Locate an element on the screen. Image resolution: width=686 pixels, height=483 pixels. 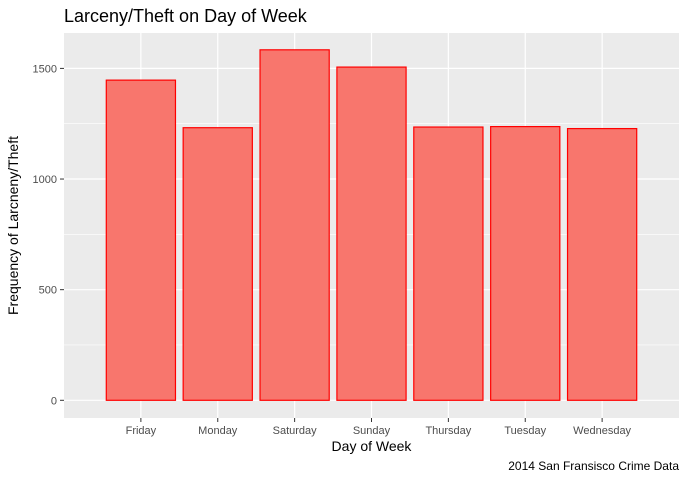
bar-wednesday is located at coordinates (602, 264).